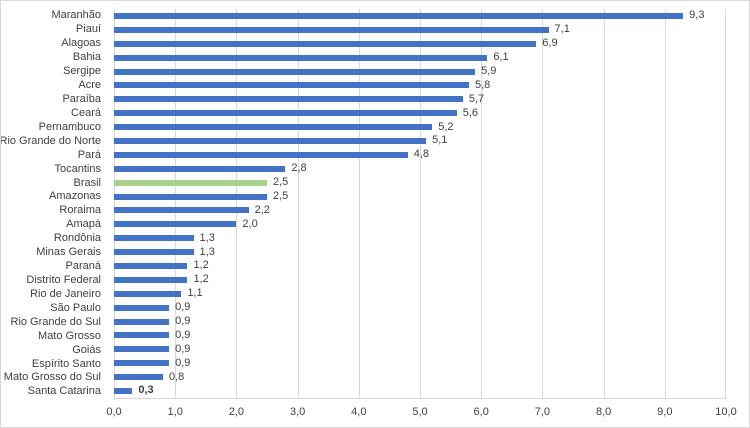 The height and width of the screenshot is (428, 750). Describe the element at coordinates (665, 412) in the screenshot. I see `x-axis-tick-label: 9,0` at that location.